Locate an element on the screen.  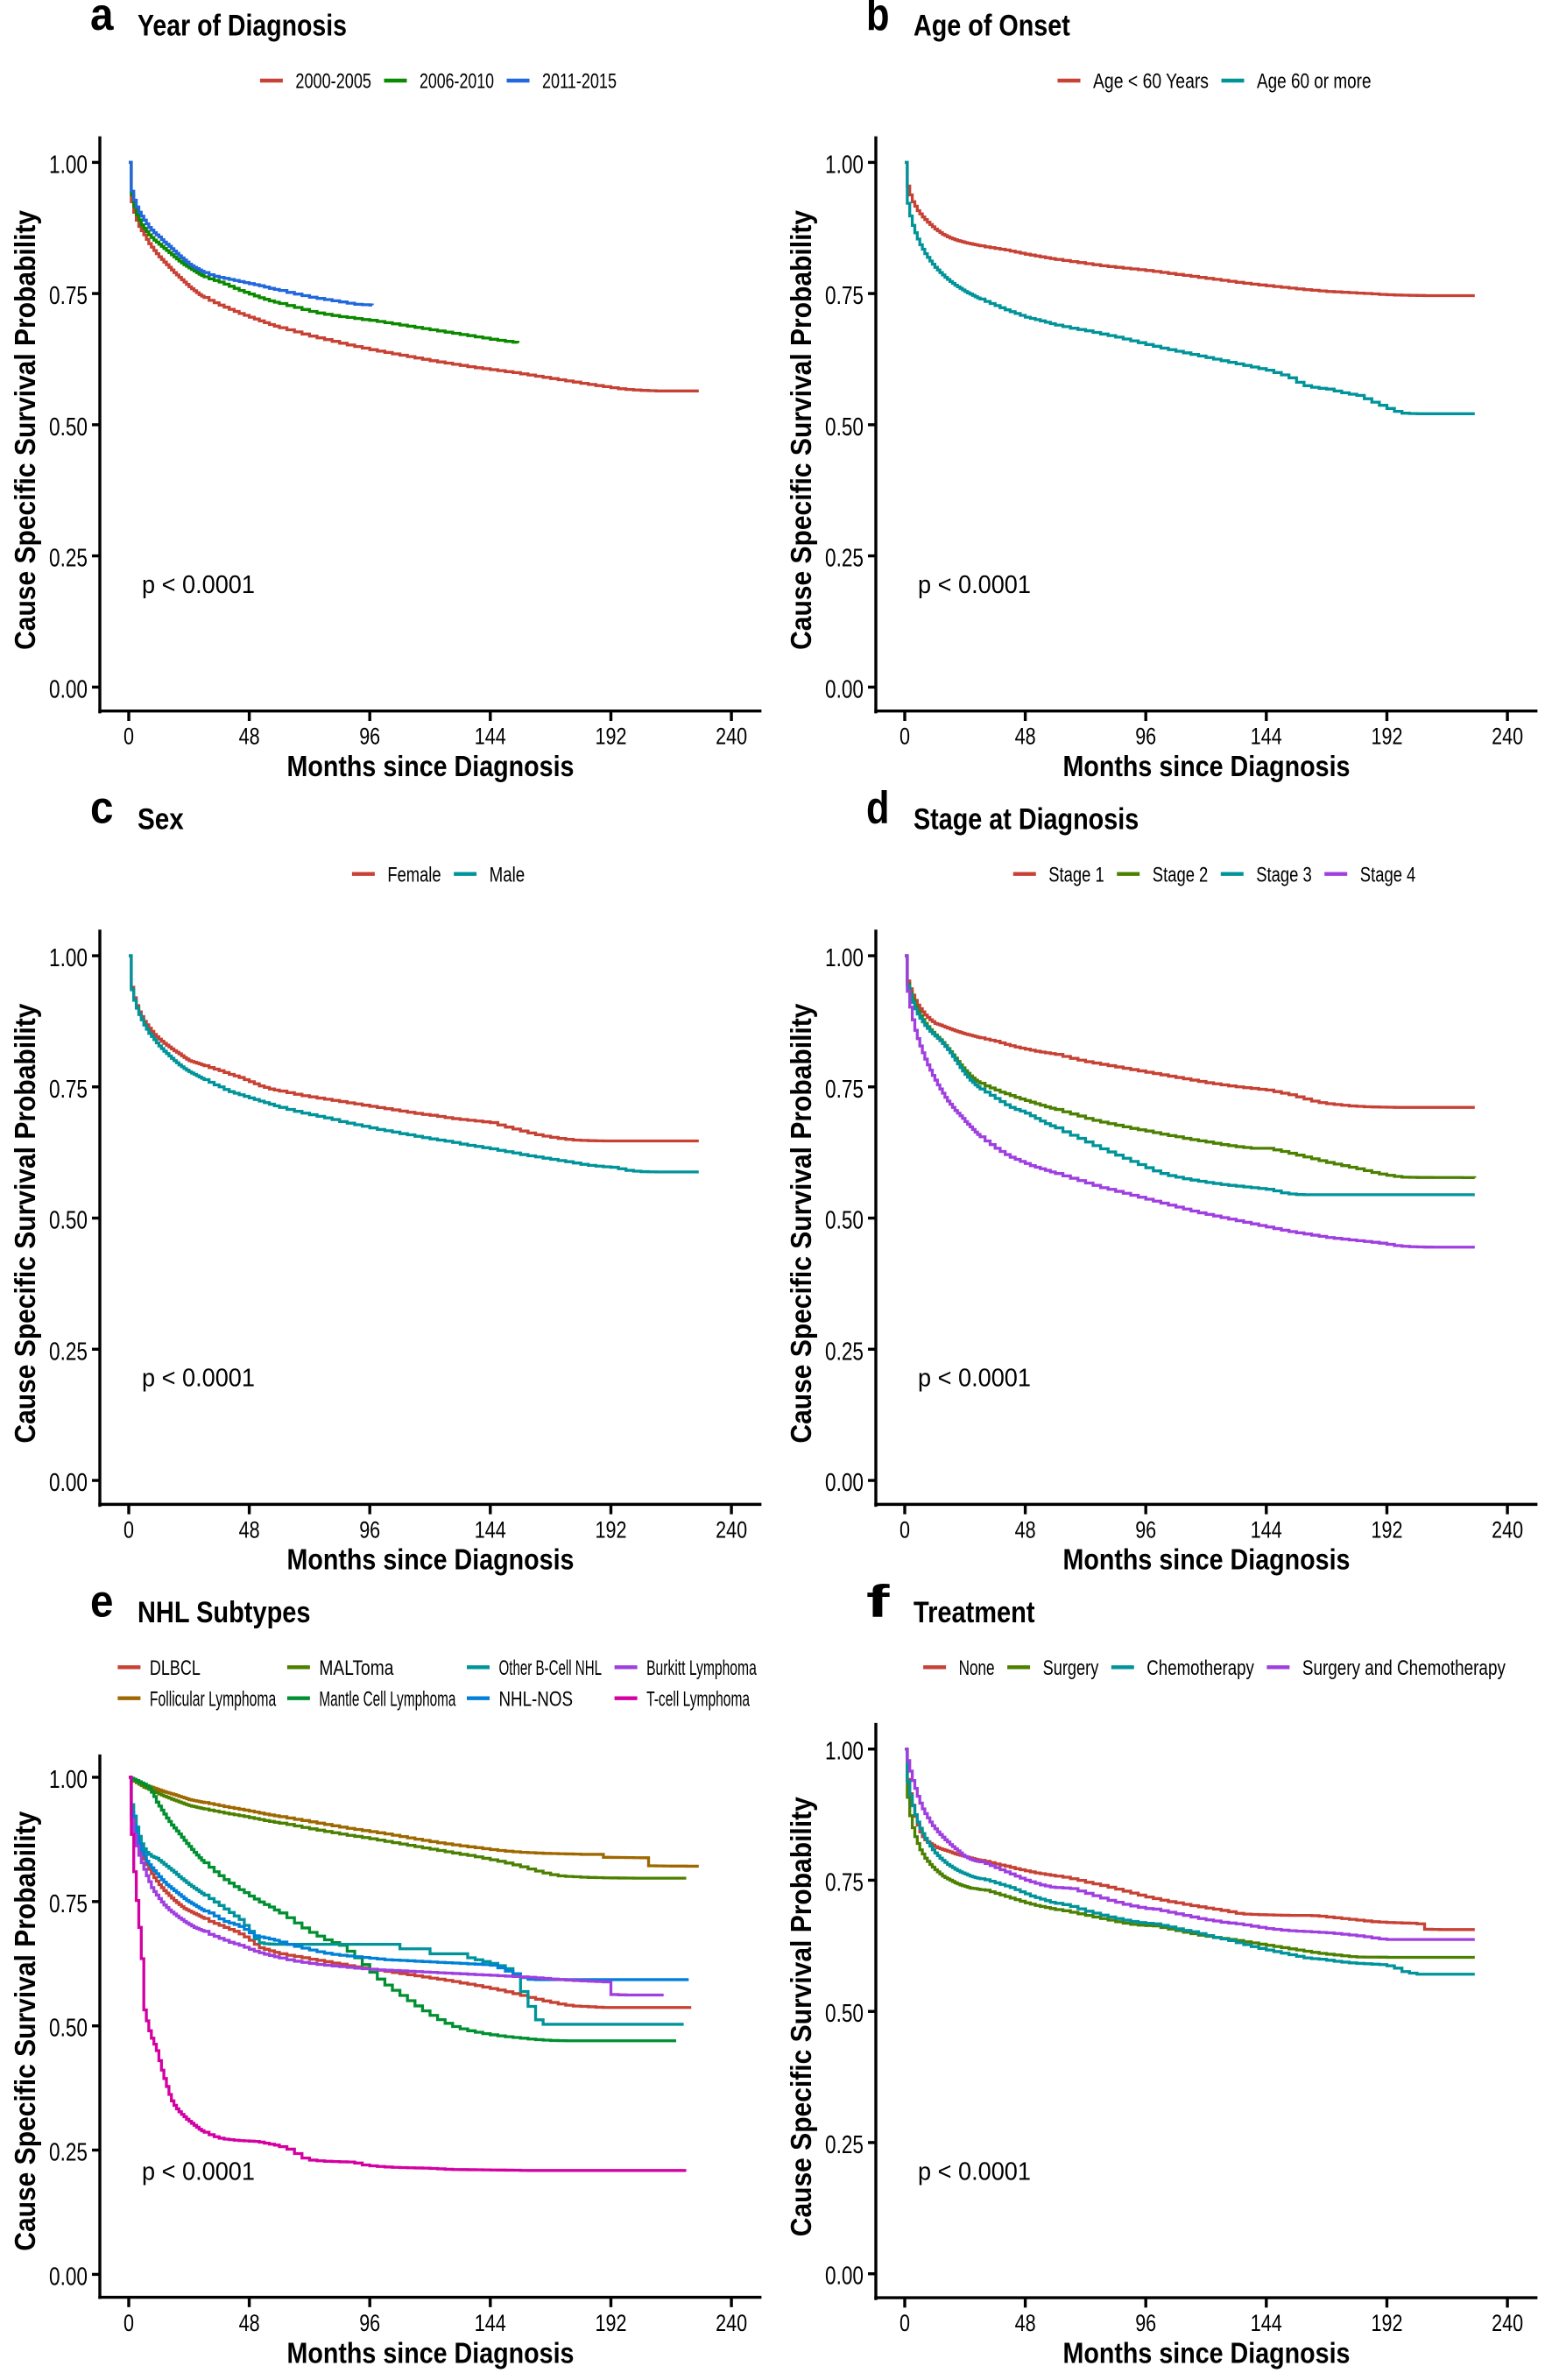
svg-text: Burkitt Lymphoma is located at coordinates (701, 1668).